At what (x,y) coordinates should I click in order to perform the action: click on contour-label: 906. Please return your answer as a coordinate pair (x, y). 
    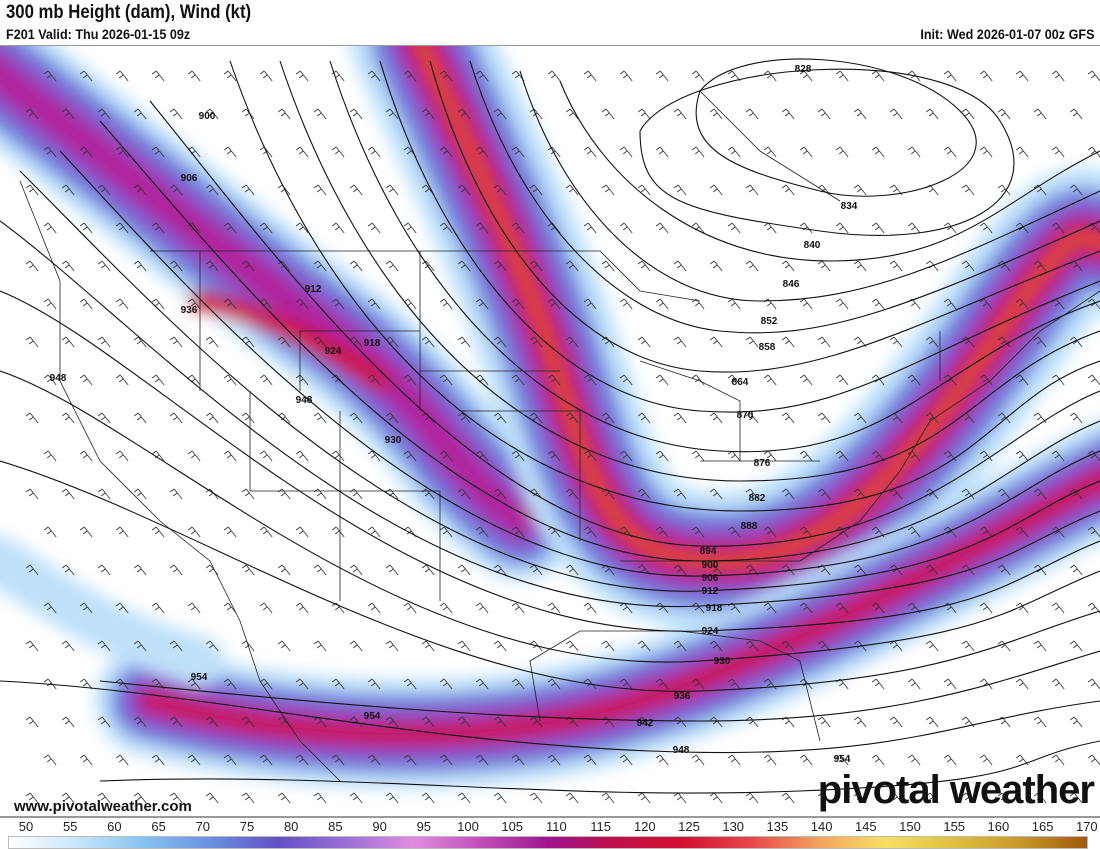
    Looking at the image, I should click on (710, 578).